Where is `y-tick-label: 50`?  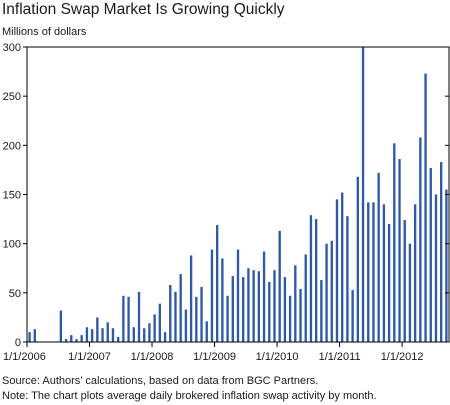
y-tick-label: 50 is located at coordinates (15, 294).